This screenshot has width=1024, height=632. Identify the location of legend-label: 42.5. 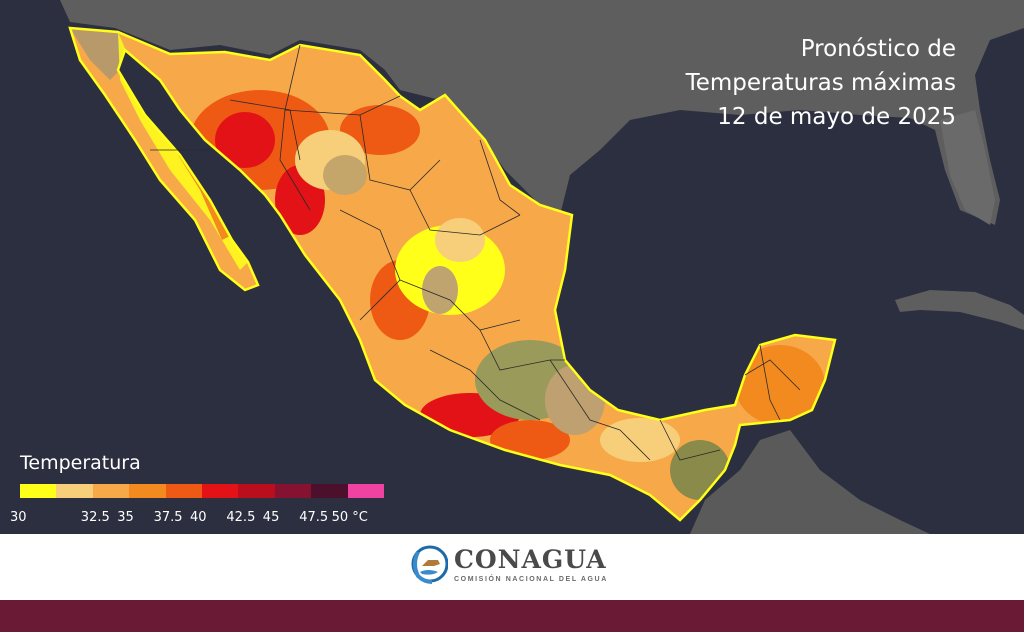
(241, 517).